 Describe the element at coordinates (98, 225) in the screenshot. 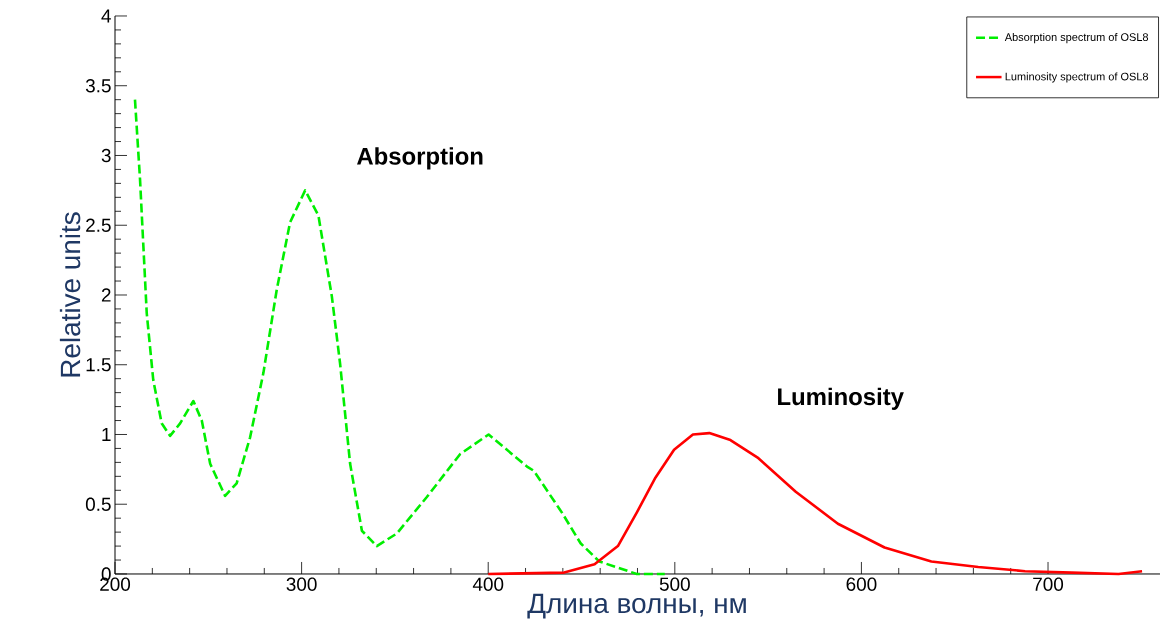

I see `y-tick-label: 2.5` at that location.